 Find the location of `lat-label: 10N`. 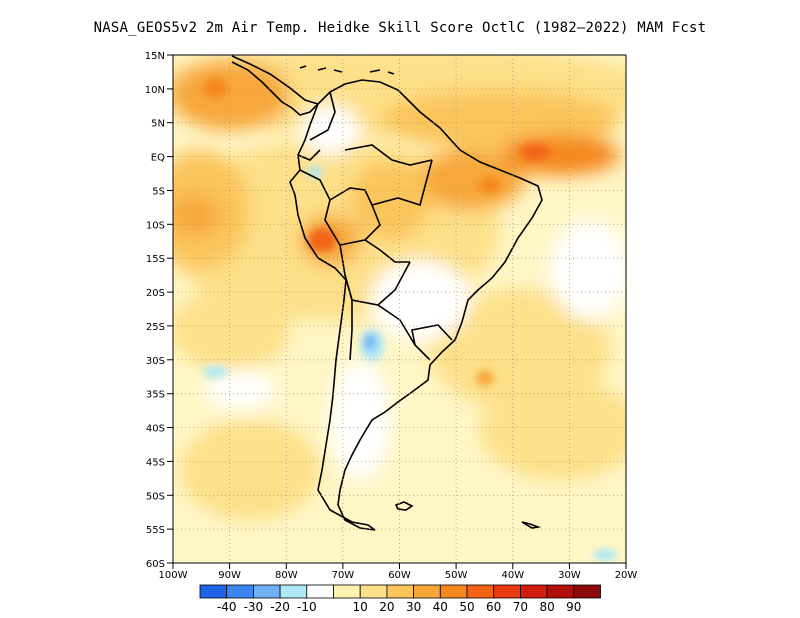

lat-label: 10N is located at coordinates (155, 90).